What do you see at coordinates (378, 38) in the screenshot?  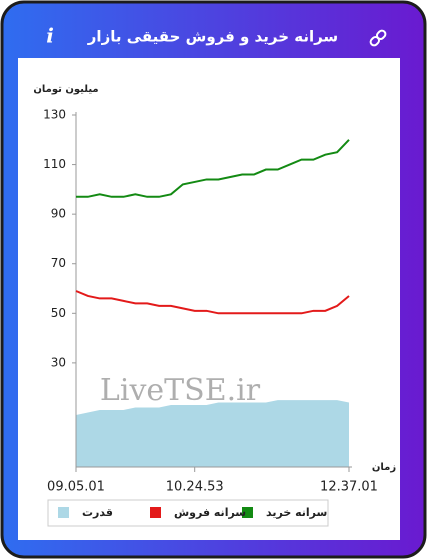 I see `link-button` at bounding box center [378, 38].